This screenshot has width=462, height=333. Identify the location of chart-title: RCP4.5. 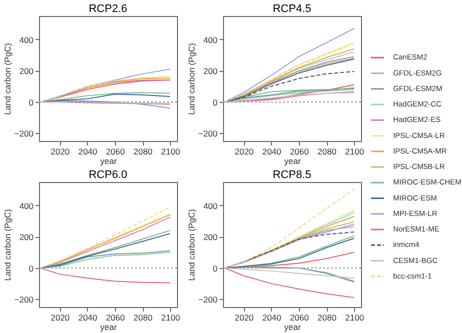
(292, 8).